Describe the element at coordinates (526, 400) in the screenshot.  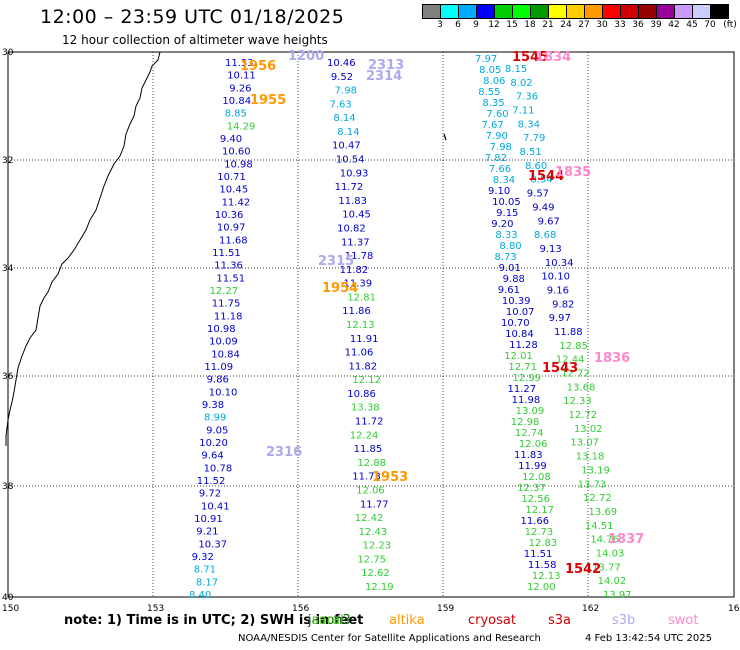
I see `wave-height-value: 11.98` at that location.